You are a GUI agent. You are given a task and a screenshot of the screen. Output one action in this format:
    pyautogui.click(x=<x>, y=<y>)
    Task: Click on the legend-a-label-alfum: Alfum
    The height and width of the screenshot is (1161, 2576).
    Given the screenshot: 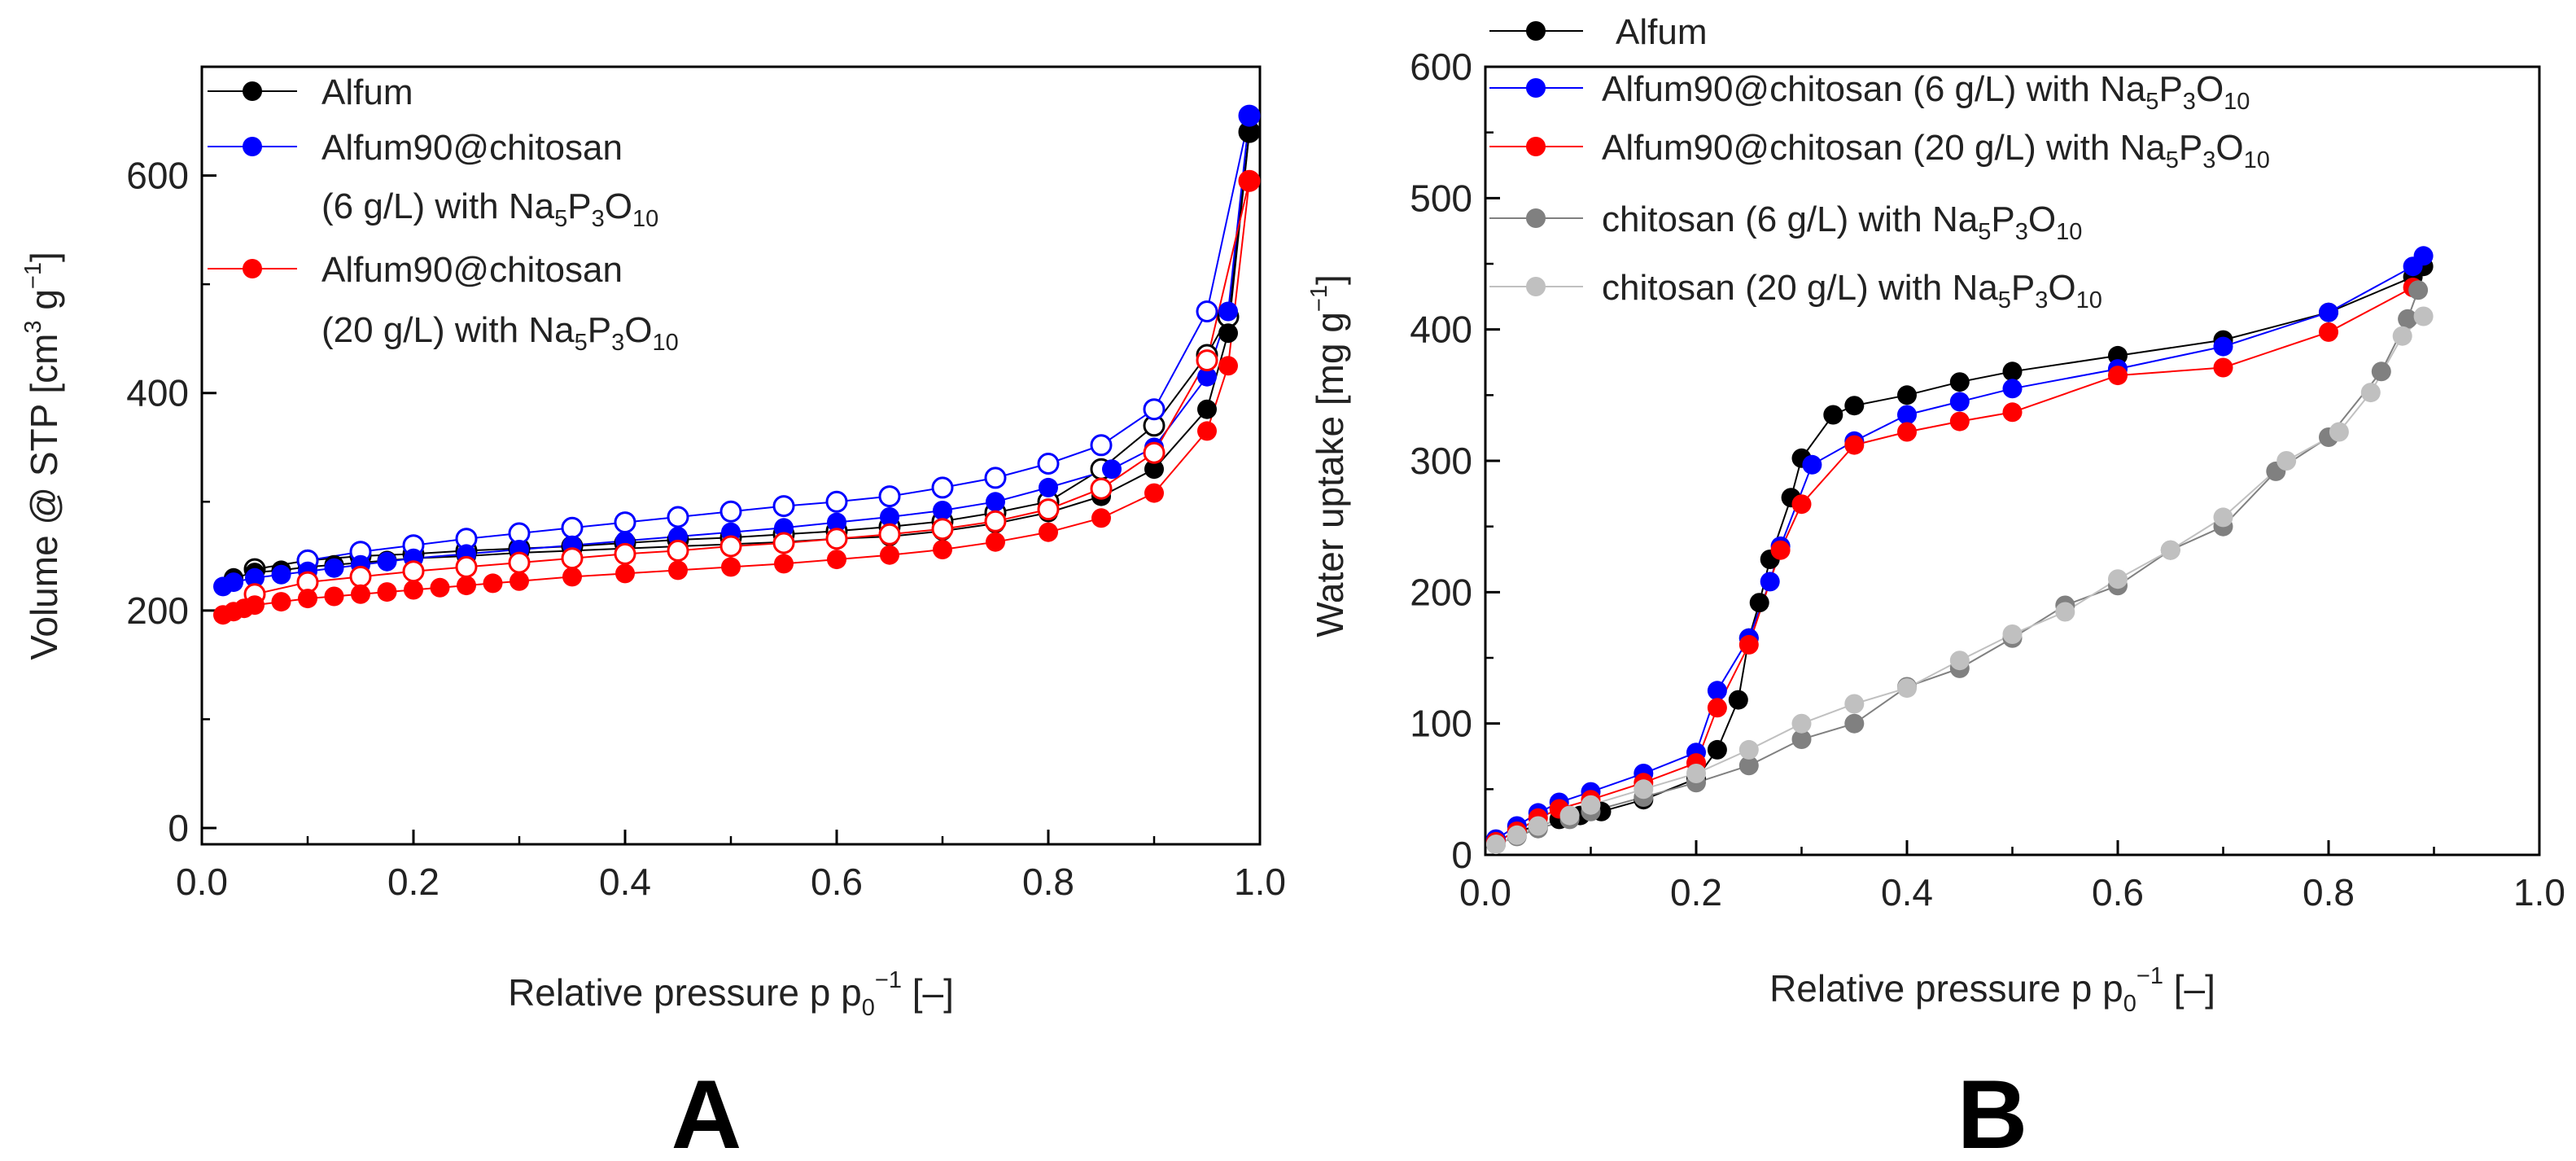 What is the action you would take?
    pyautogui.click(x=367, y=92)
    